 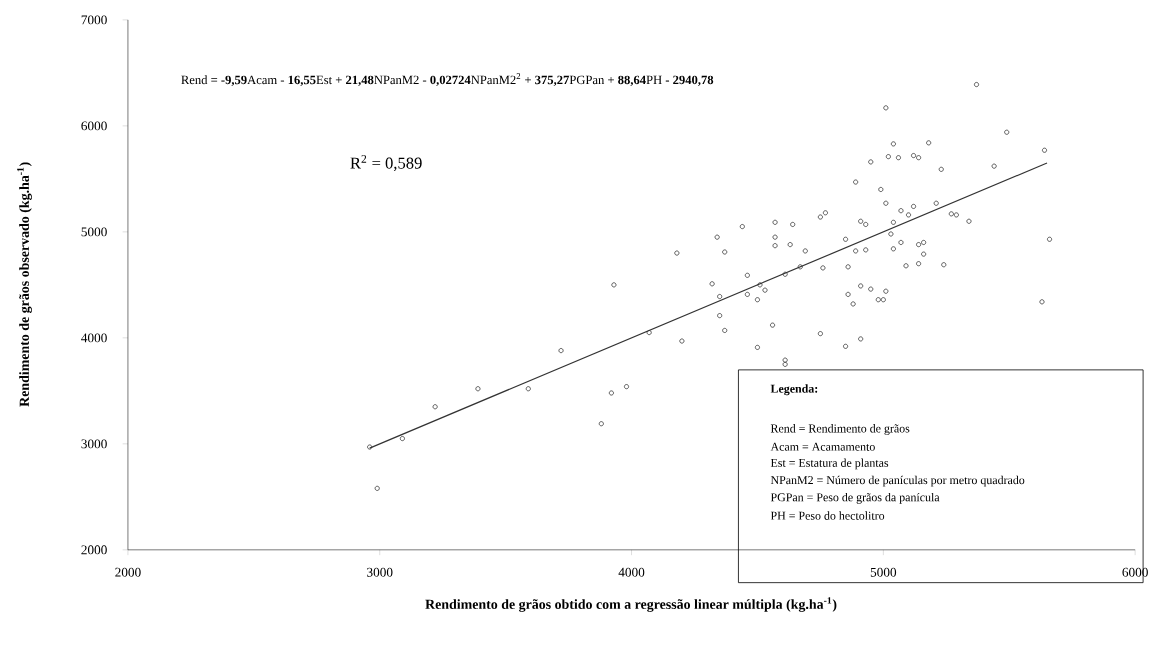 What do you see at coordinates (883, 572) in the screenshot?
I see `x-tick-label: 5000` at bounding box center [883, 572].